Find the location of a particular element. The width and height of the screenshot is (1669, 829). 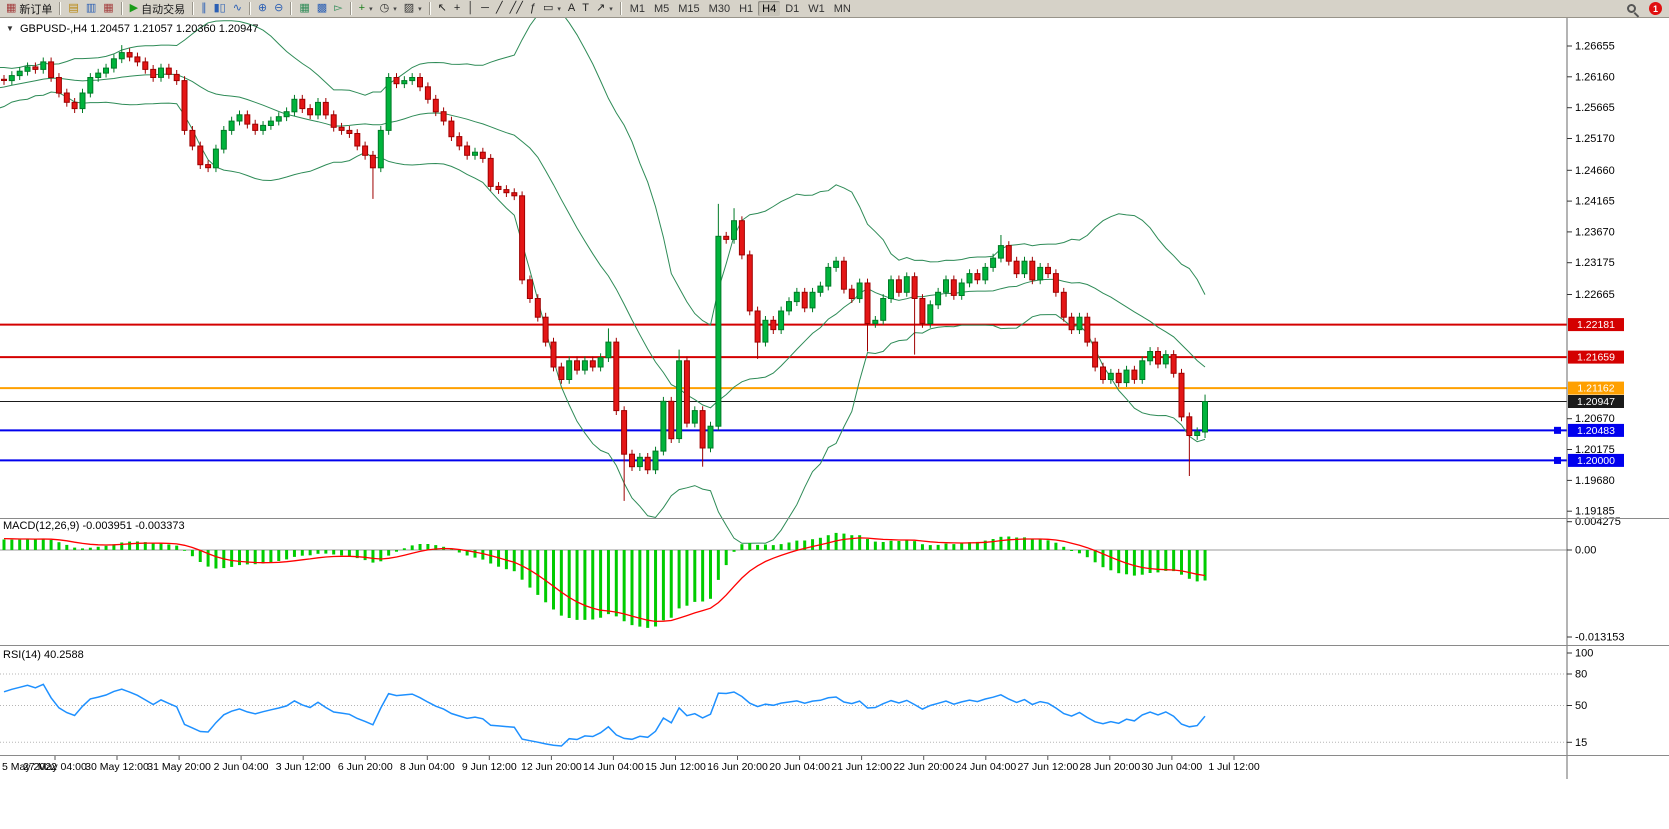

new-order-button: ▦ 新订单 is located at coordinates (29, 9).